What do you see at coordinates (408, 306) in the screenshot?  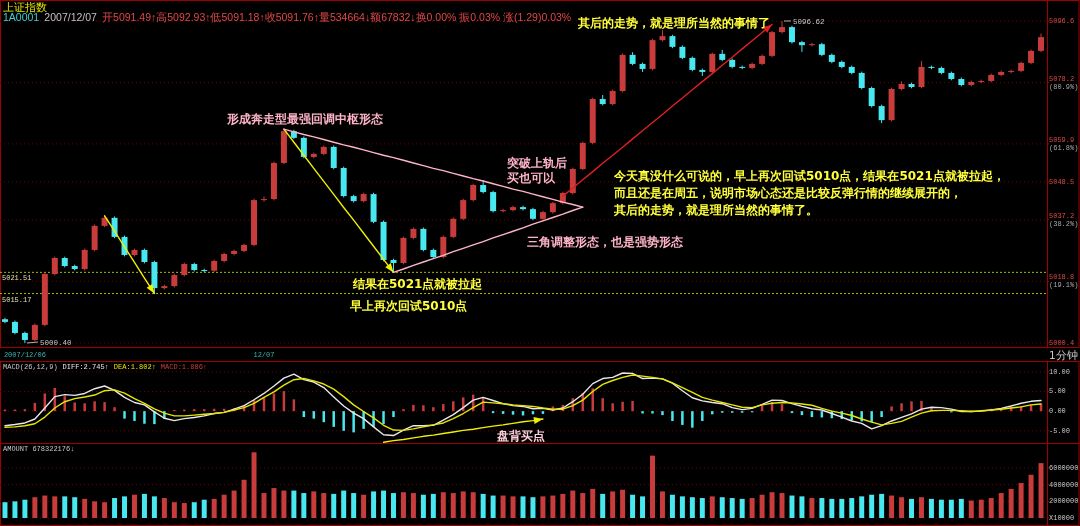 I see `annotation: 早上再次回试5010点` at bounding box center [408, 306].